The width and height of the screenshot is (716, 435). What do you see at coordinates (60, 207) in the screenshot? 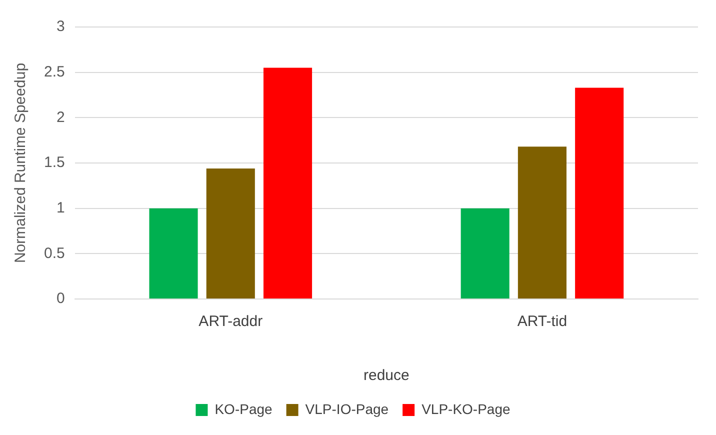
I see `y-tick-label: 1` at bounding box center [60, 207].